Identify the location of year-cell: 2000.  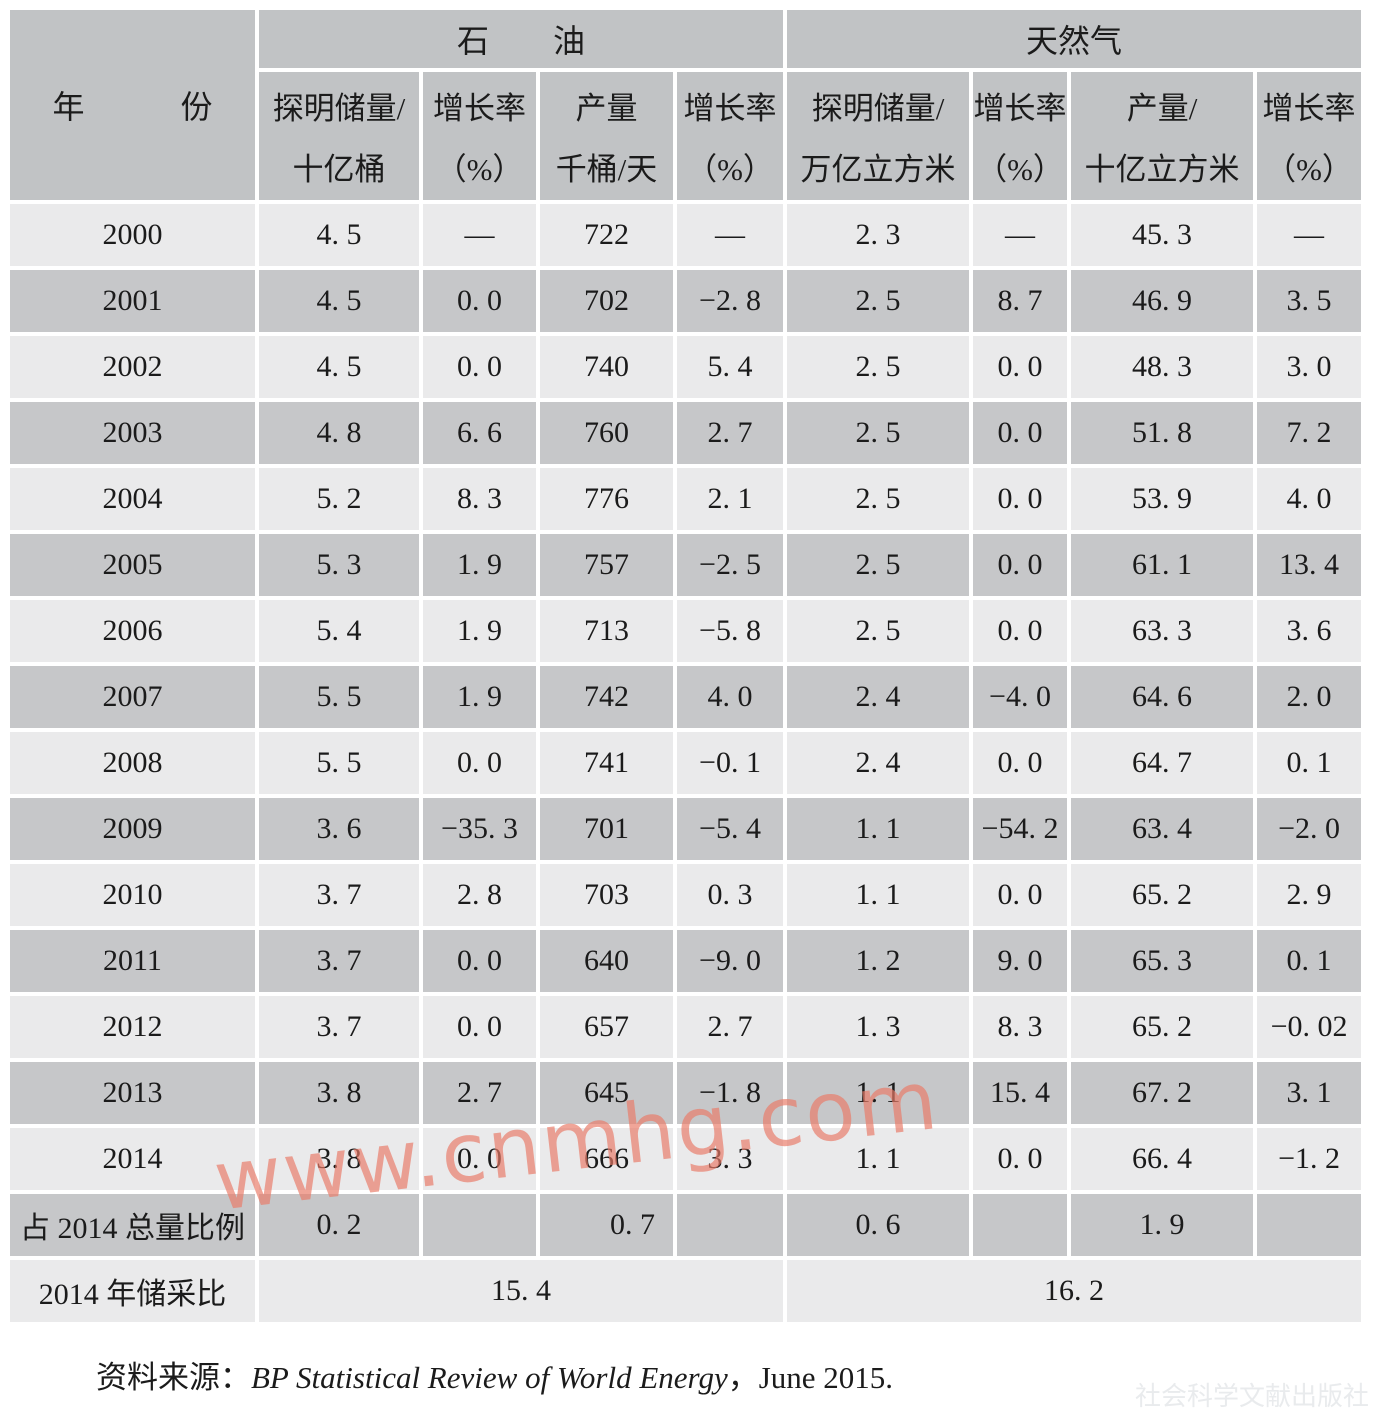
(132, 235).